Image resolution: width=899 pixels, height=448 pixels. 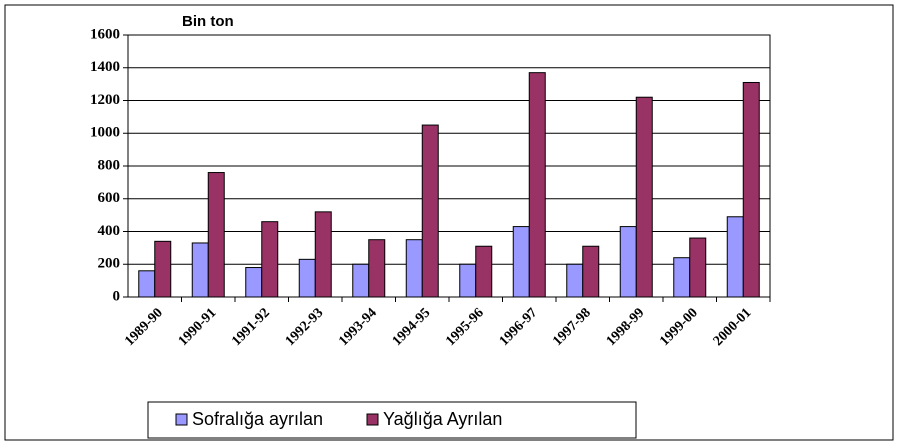 I want to click on y-tick-label: 200, so click(x=109, y=264).